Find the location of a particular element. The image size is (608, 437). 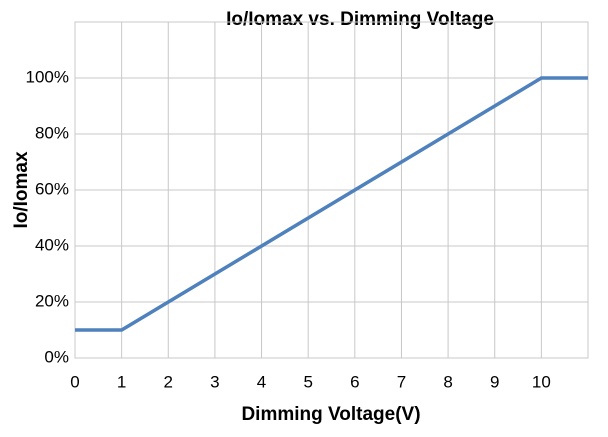

x-tick-label: 5 is located at coordinates (307, 381).